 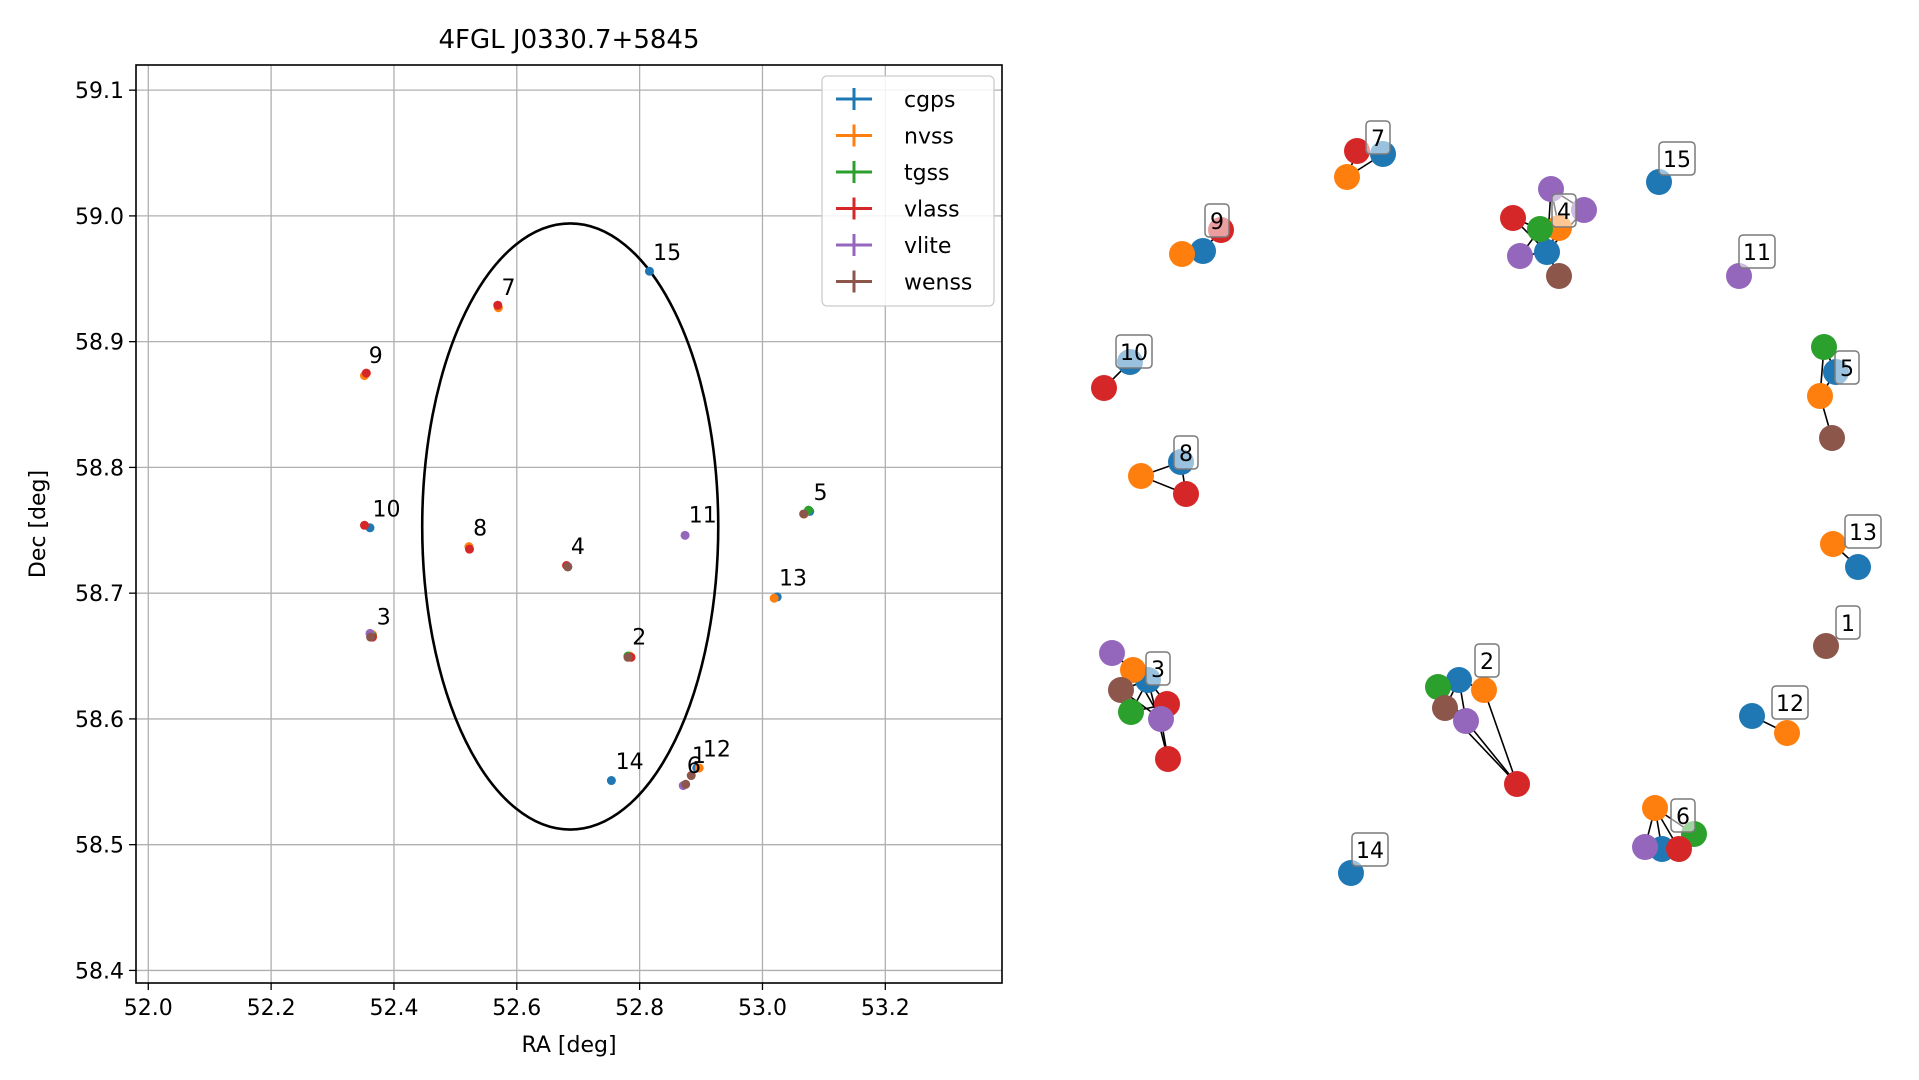 I want to click on legend-label: vlite, so click(x=927, y=246).